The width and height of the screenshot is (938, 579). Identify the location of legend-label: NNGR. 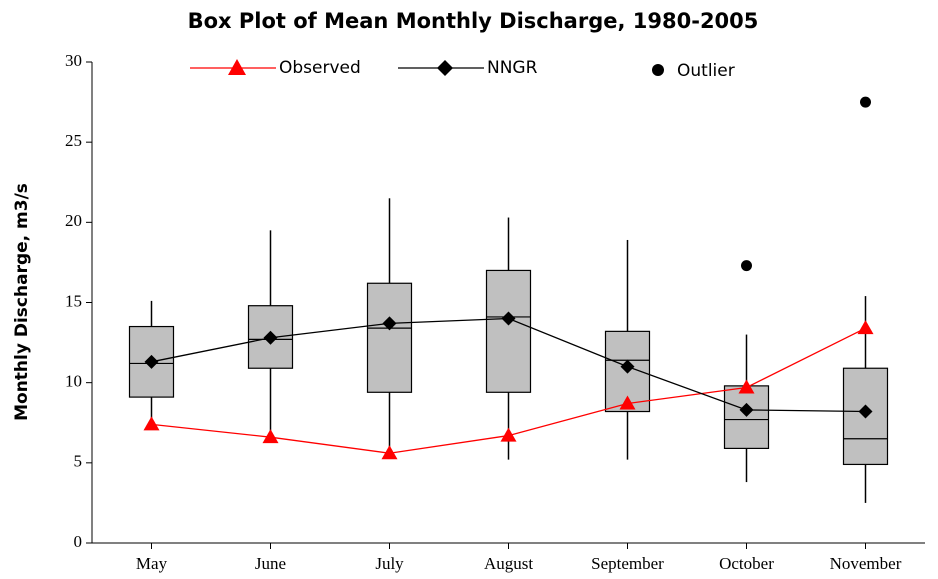
(512, 68).